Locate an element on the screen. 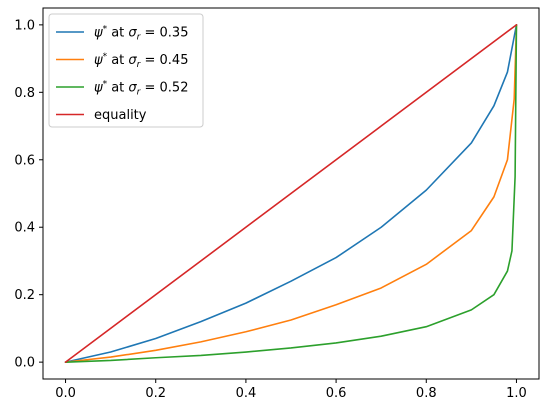 The image size is (547, 413). x-tick-label: 0.8 is located at coordinates (426, 393).